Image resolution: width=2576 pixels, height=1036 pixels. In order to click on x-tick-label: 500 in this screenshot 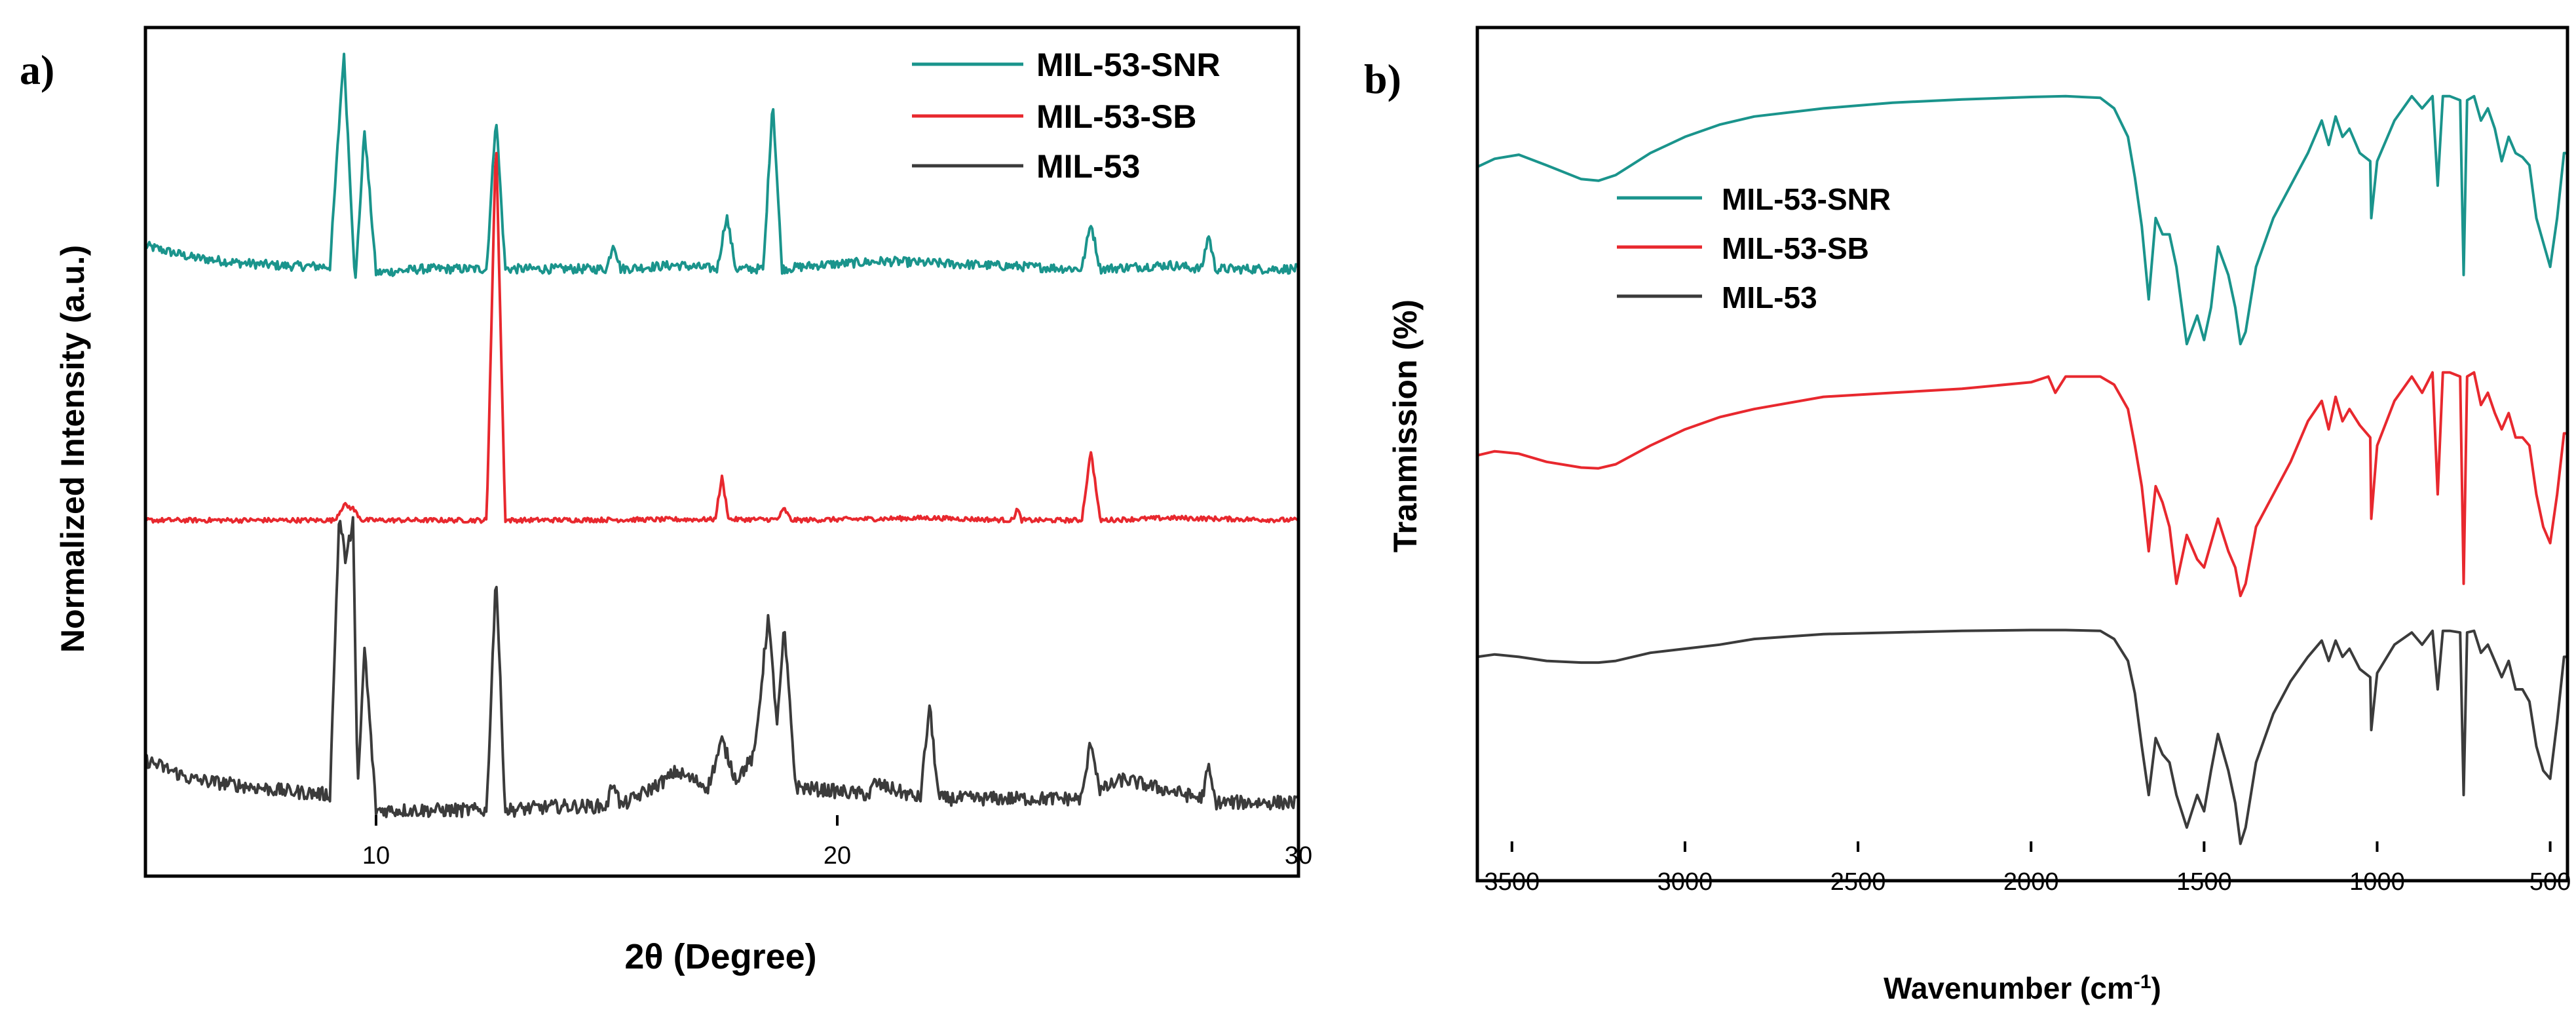, I will do `click(2550, 882)`.